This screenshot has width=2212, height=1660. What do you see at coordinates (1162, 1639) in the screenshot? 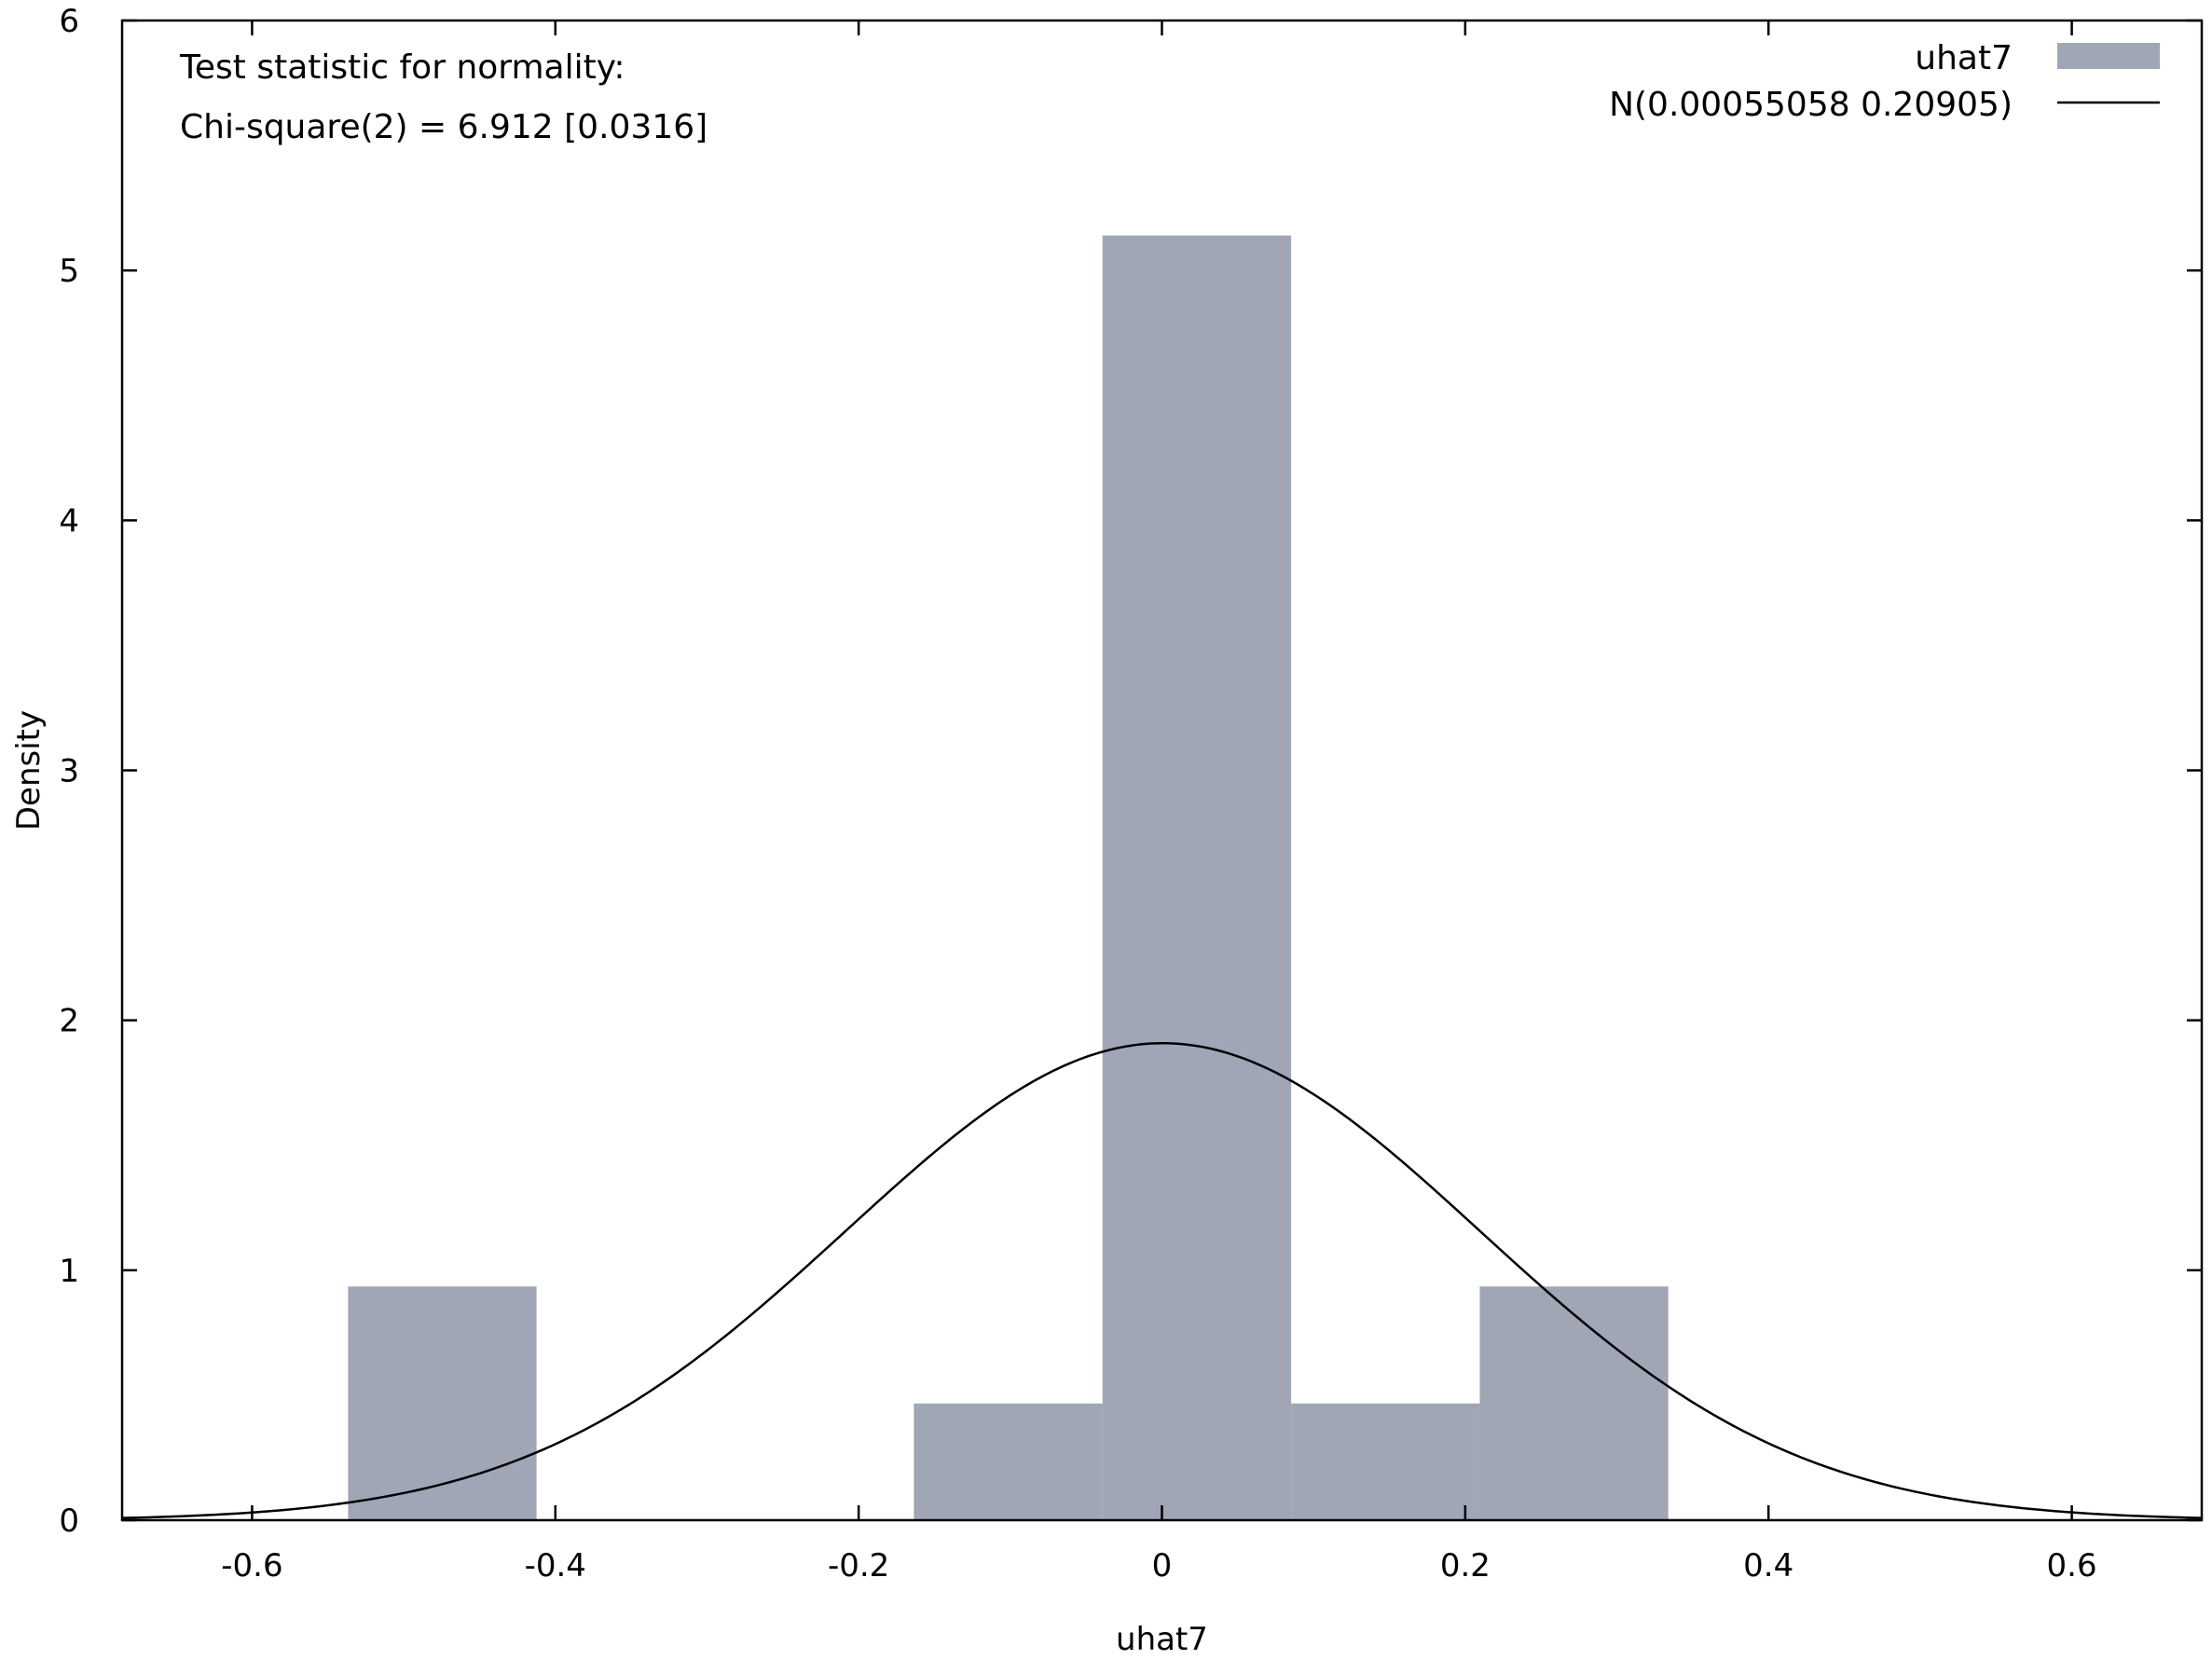
I see `x-axis-label: uhat7` at bounding box center [1162, 1639].